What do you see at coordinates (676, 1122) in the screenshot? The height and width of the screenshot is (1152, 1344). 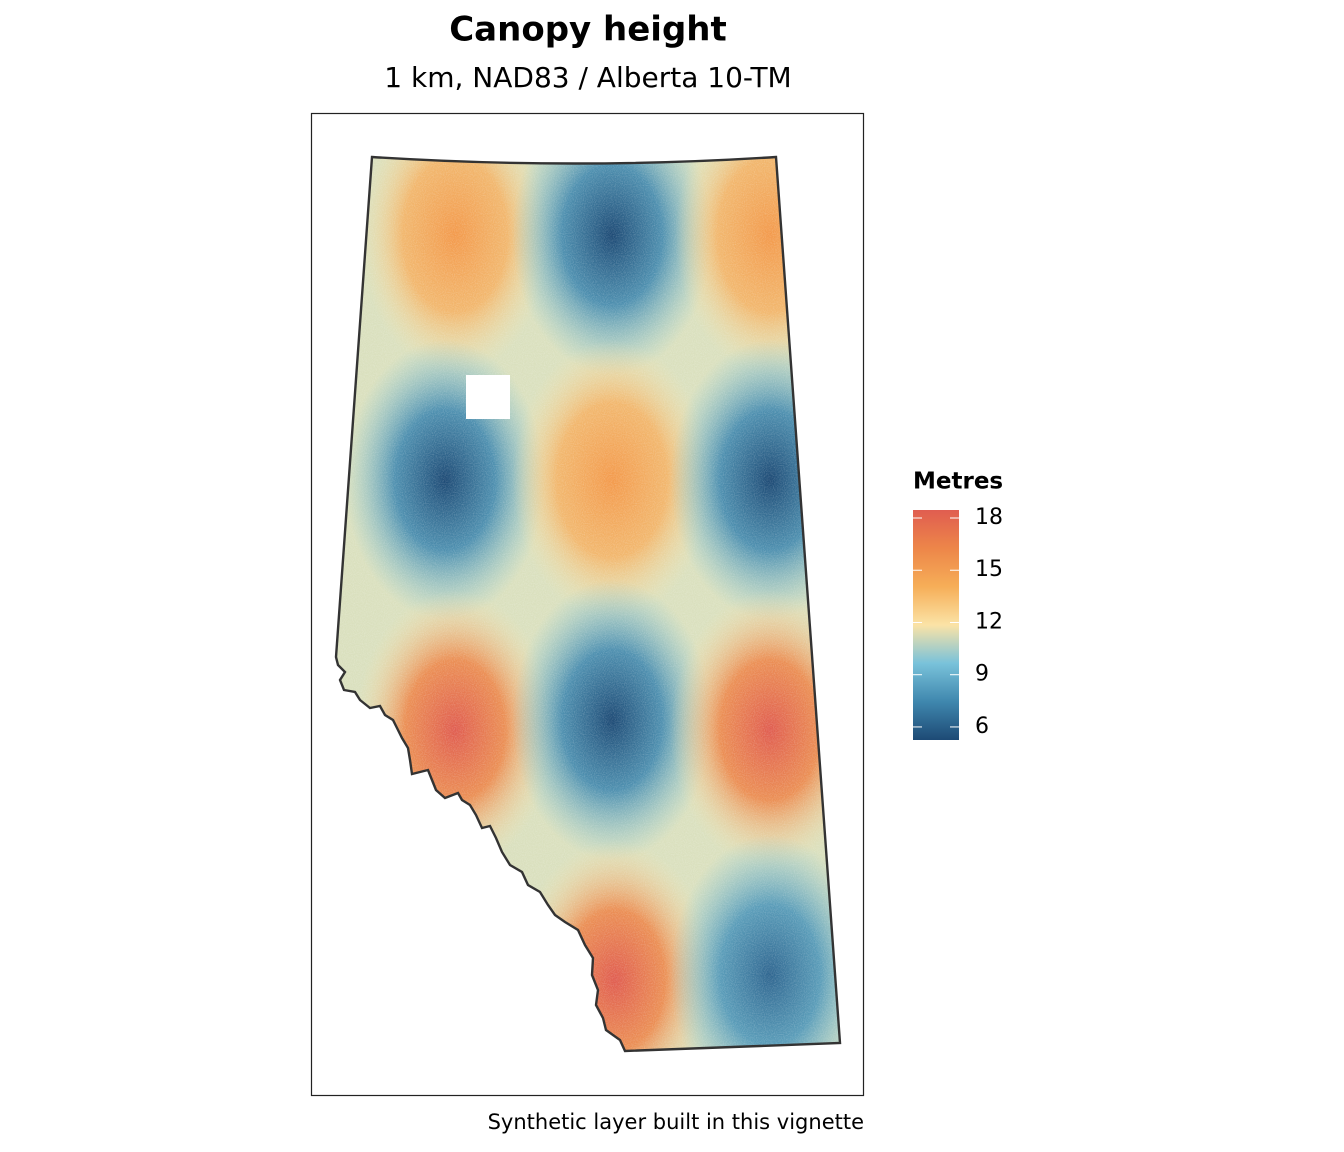 I see `map-caption: Synthetic layer built in this vignette` at bounding box center [676, 1122].